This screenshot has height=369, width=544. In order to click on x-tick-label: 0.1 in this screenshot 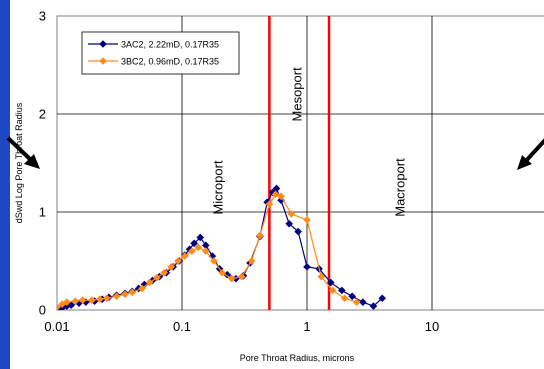, I will do `click(182, 326)`.